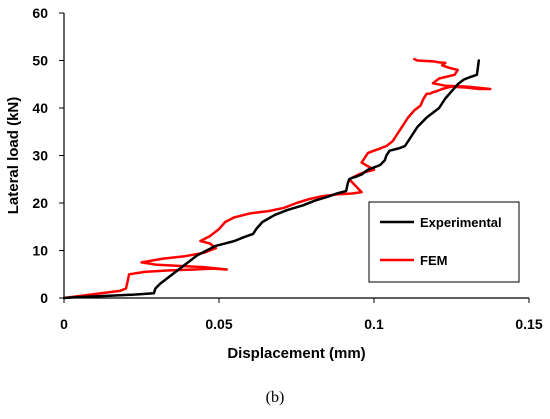 This screenshot has width=550, height=419. I want to click on y-tick-label: 0, so click(44, 298).